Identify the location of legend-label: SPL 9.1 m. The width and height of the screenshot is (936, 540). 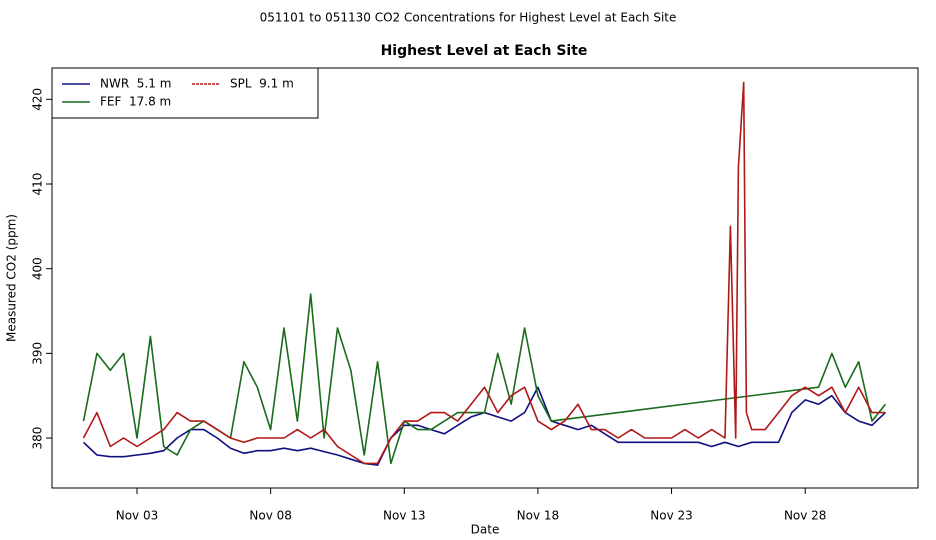
(262, 84).